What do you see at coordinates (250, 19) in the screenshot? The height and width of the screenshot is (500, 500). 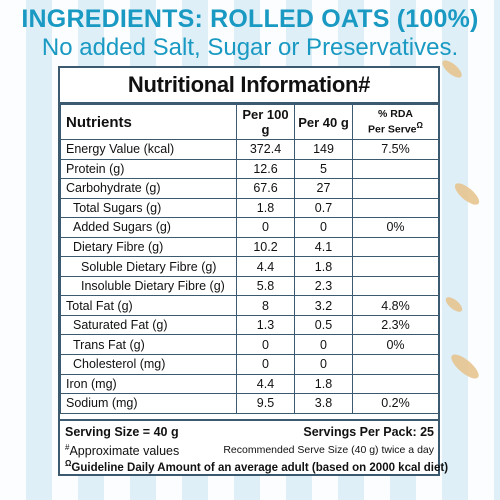 I see `ingredients-line: INGREDIENTS: ROLLED OATS (100%)` at bounding box center [250, 19].